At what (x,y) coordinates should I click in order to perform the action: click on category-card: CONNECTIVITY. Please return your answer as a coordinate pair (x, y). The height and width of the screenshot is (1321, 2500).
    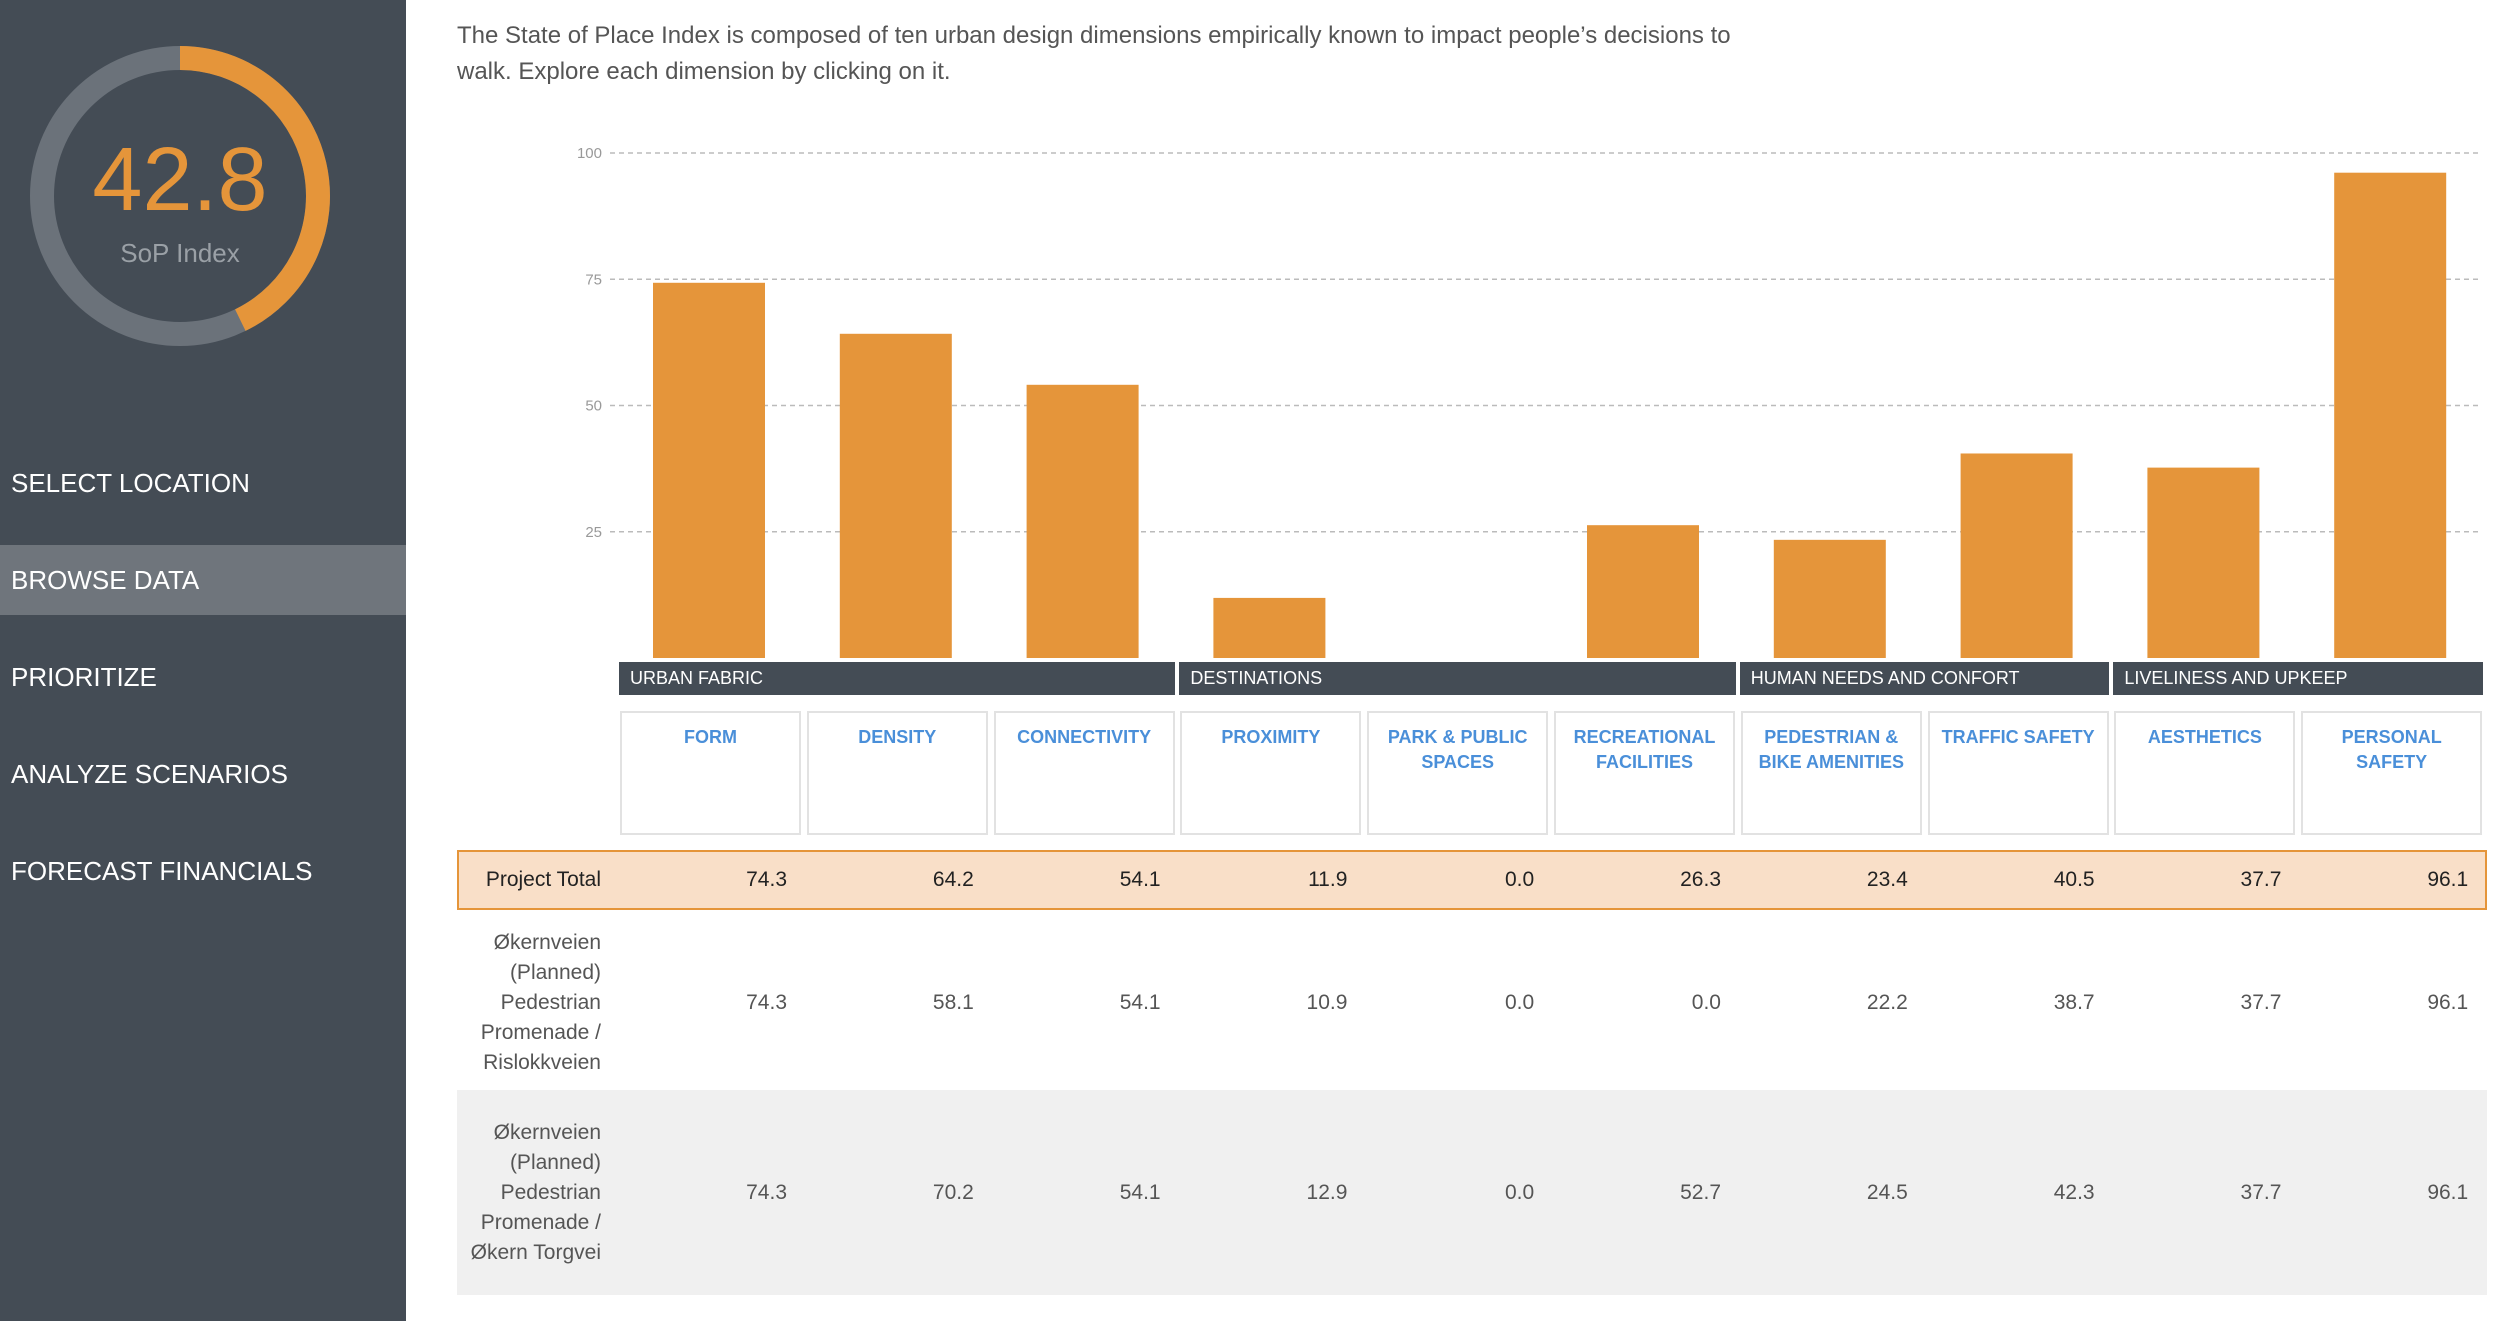
    Looking at the image, I should click on (1084, 773).